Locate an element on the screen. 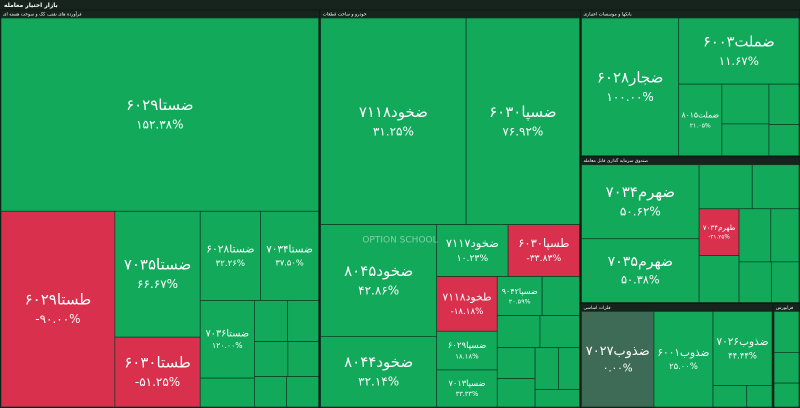  tile-value: ۴۴.۴۴% is located at coordinates (742, 355).